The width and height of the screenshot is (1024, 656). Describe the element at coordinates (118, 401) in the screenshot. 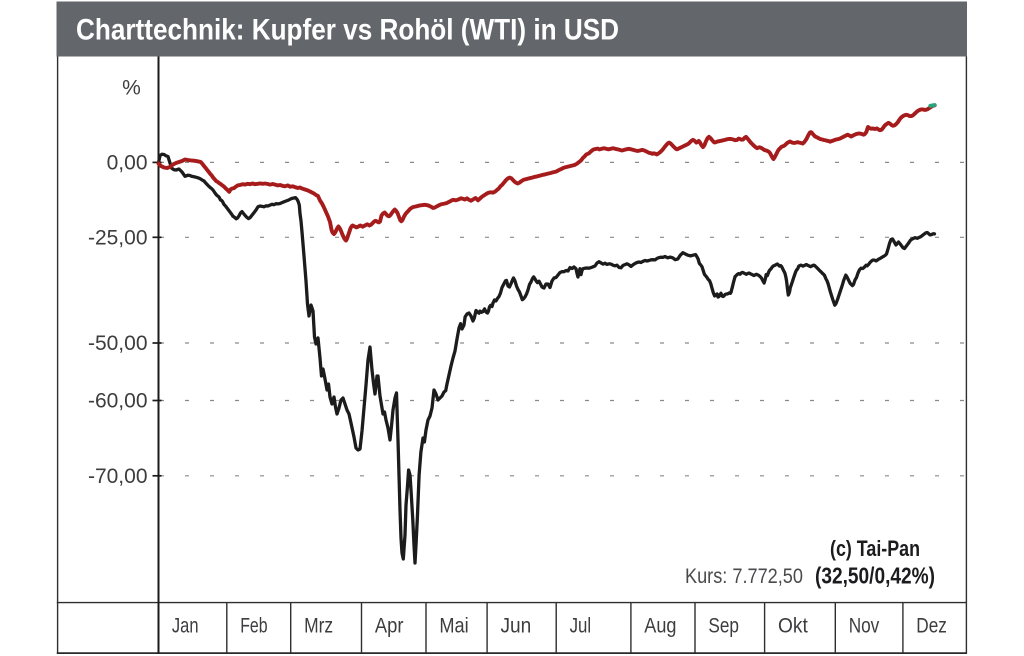

I see `svg-text: -60,00` at that location.